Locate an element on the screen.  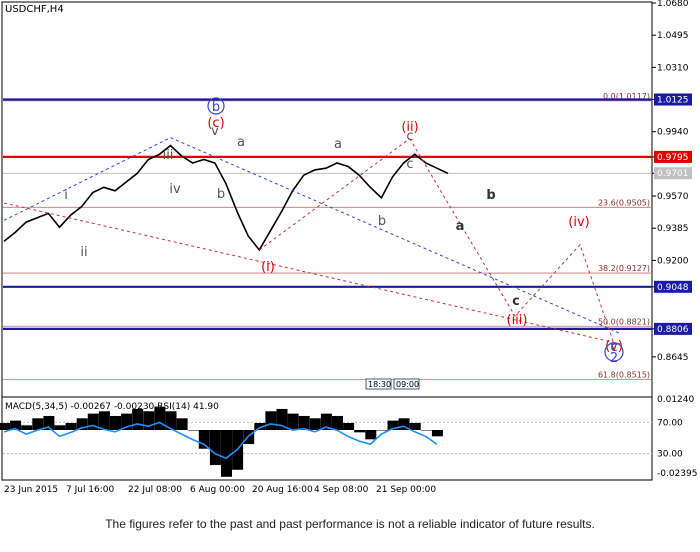
current-price-tag is located at coordinates (673, 173).